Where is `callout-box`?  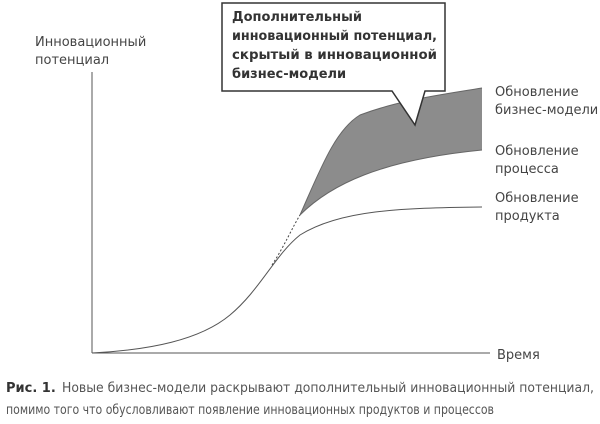
callout-box is located at coordinates (333, 64).